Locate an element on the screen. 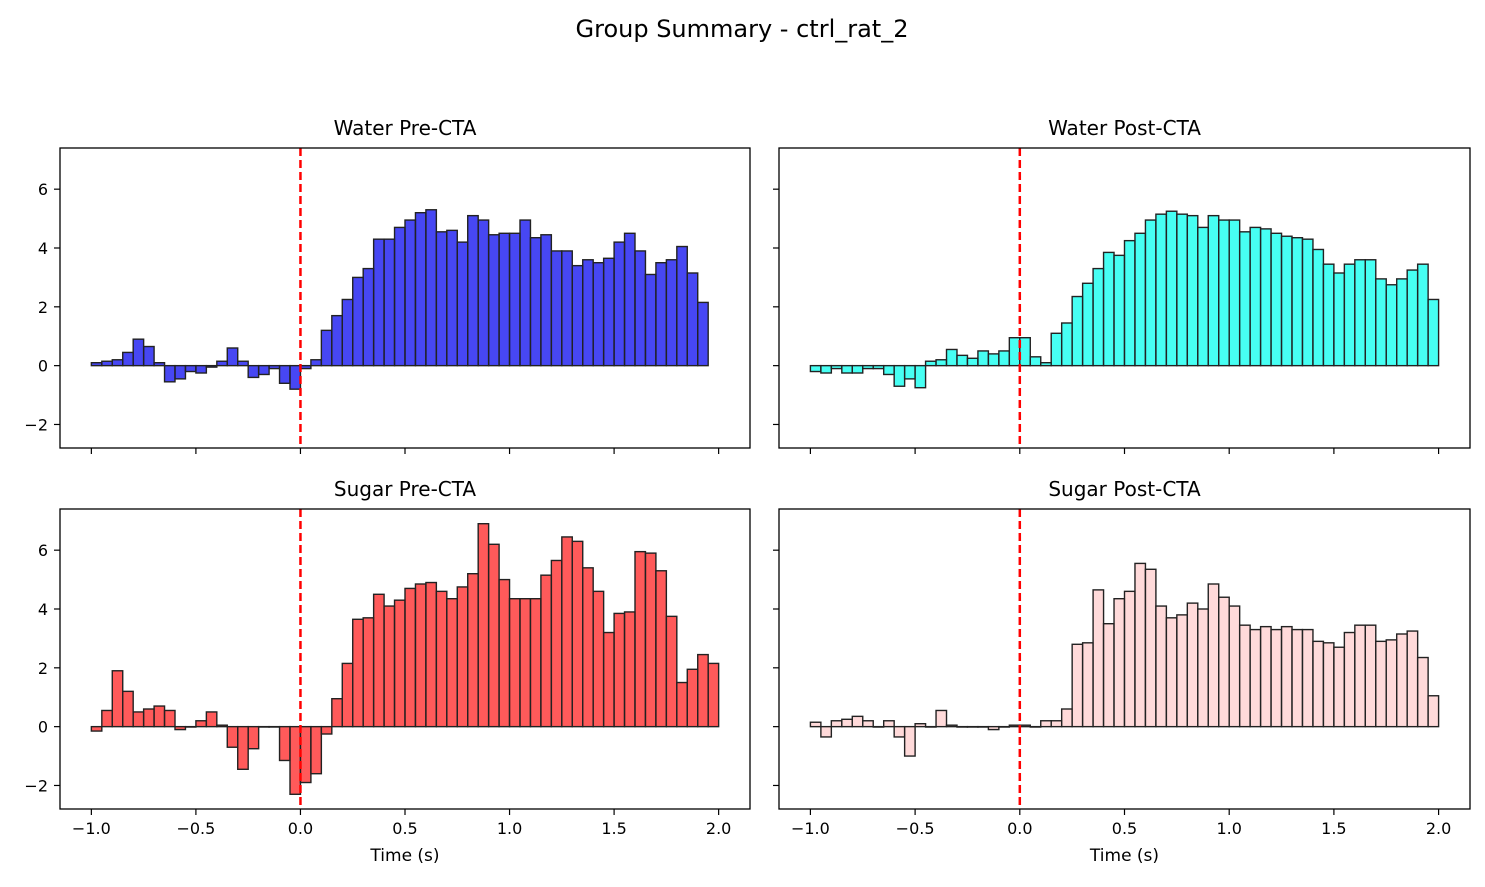 Image resolution: width=1485 pixels, height=887 pixels. figure-title: Group Summary - ctrl_rat_2 is located at coordinates (742, 29).